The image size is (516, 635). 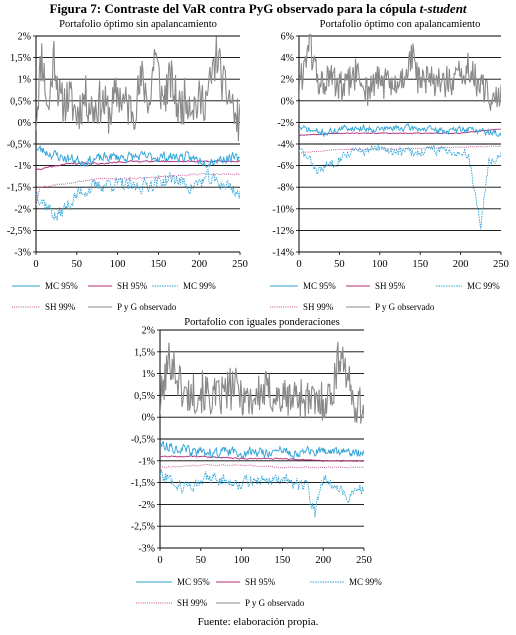 I want to click on figure-title-italic: t-student, so click(x=443, y=8).